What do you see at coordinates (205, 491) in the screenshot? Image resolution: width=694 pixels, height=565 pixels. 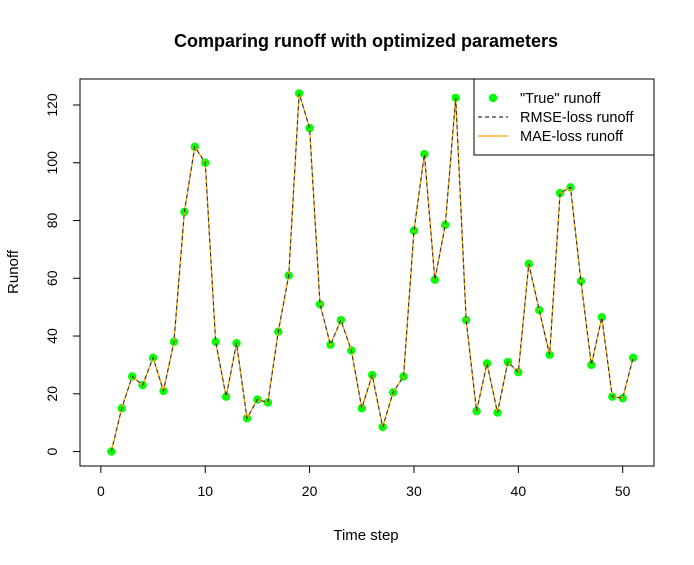 I see `x-tick-label: 10` at bounding box center [205, 491].